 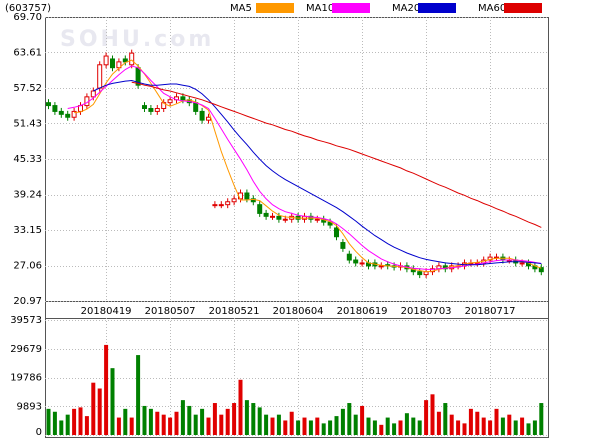 What do you see at coordinates (27, 17) in the screenshot?
I see `y-tick-label: 69.70` at bounding box center [27, 17].